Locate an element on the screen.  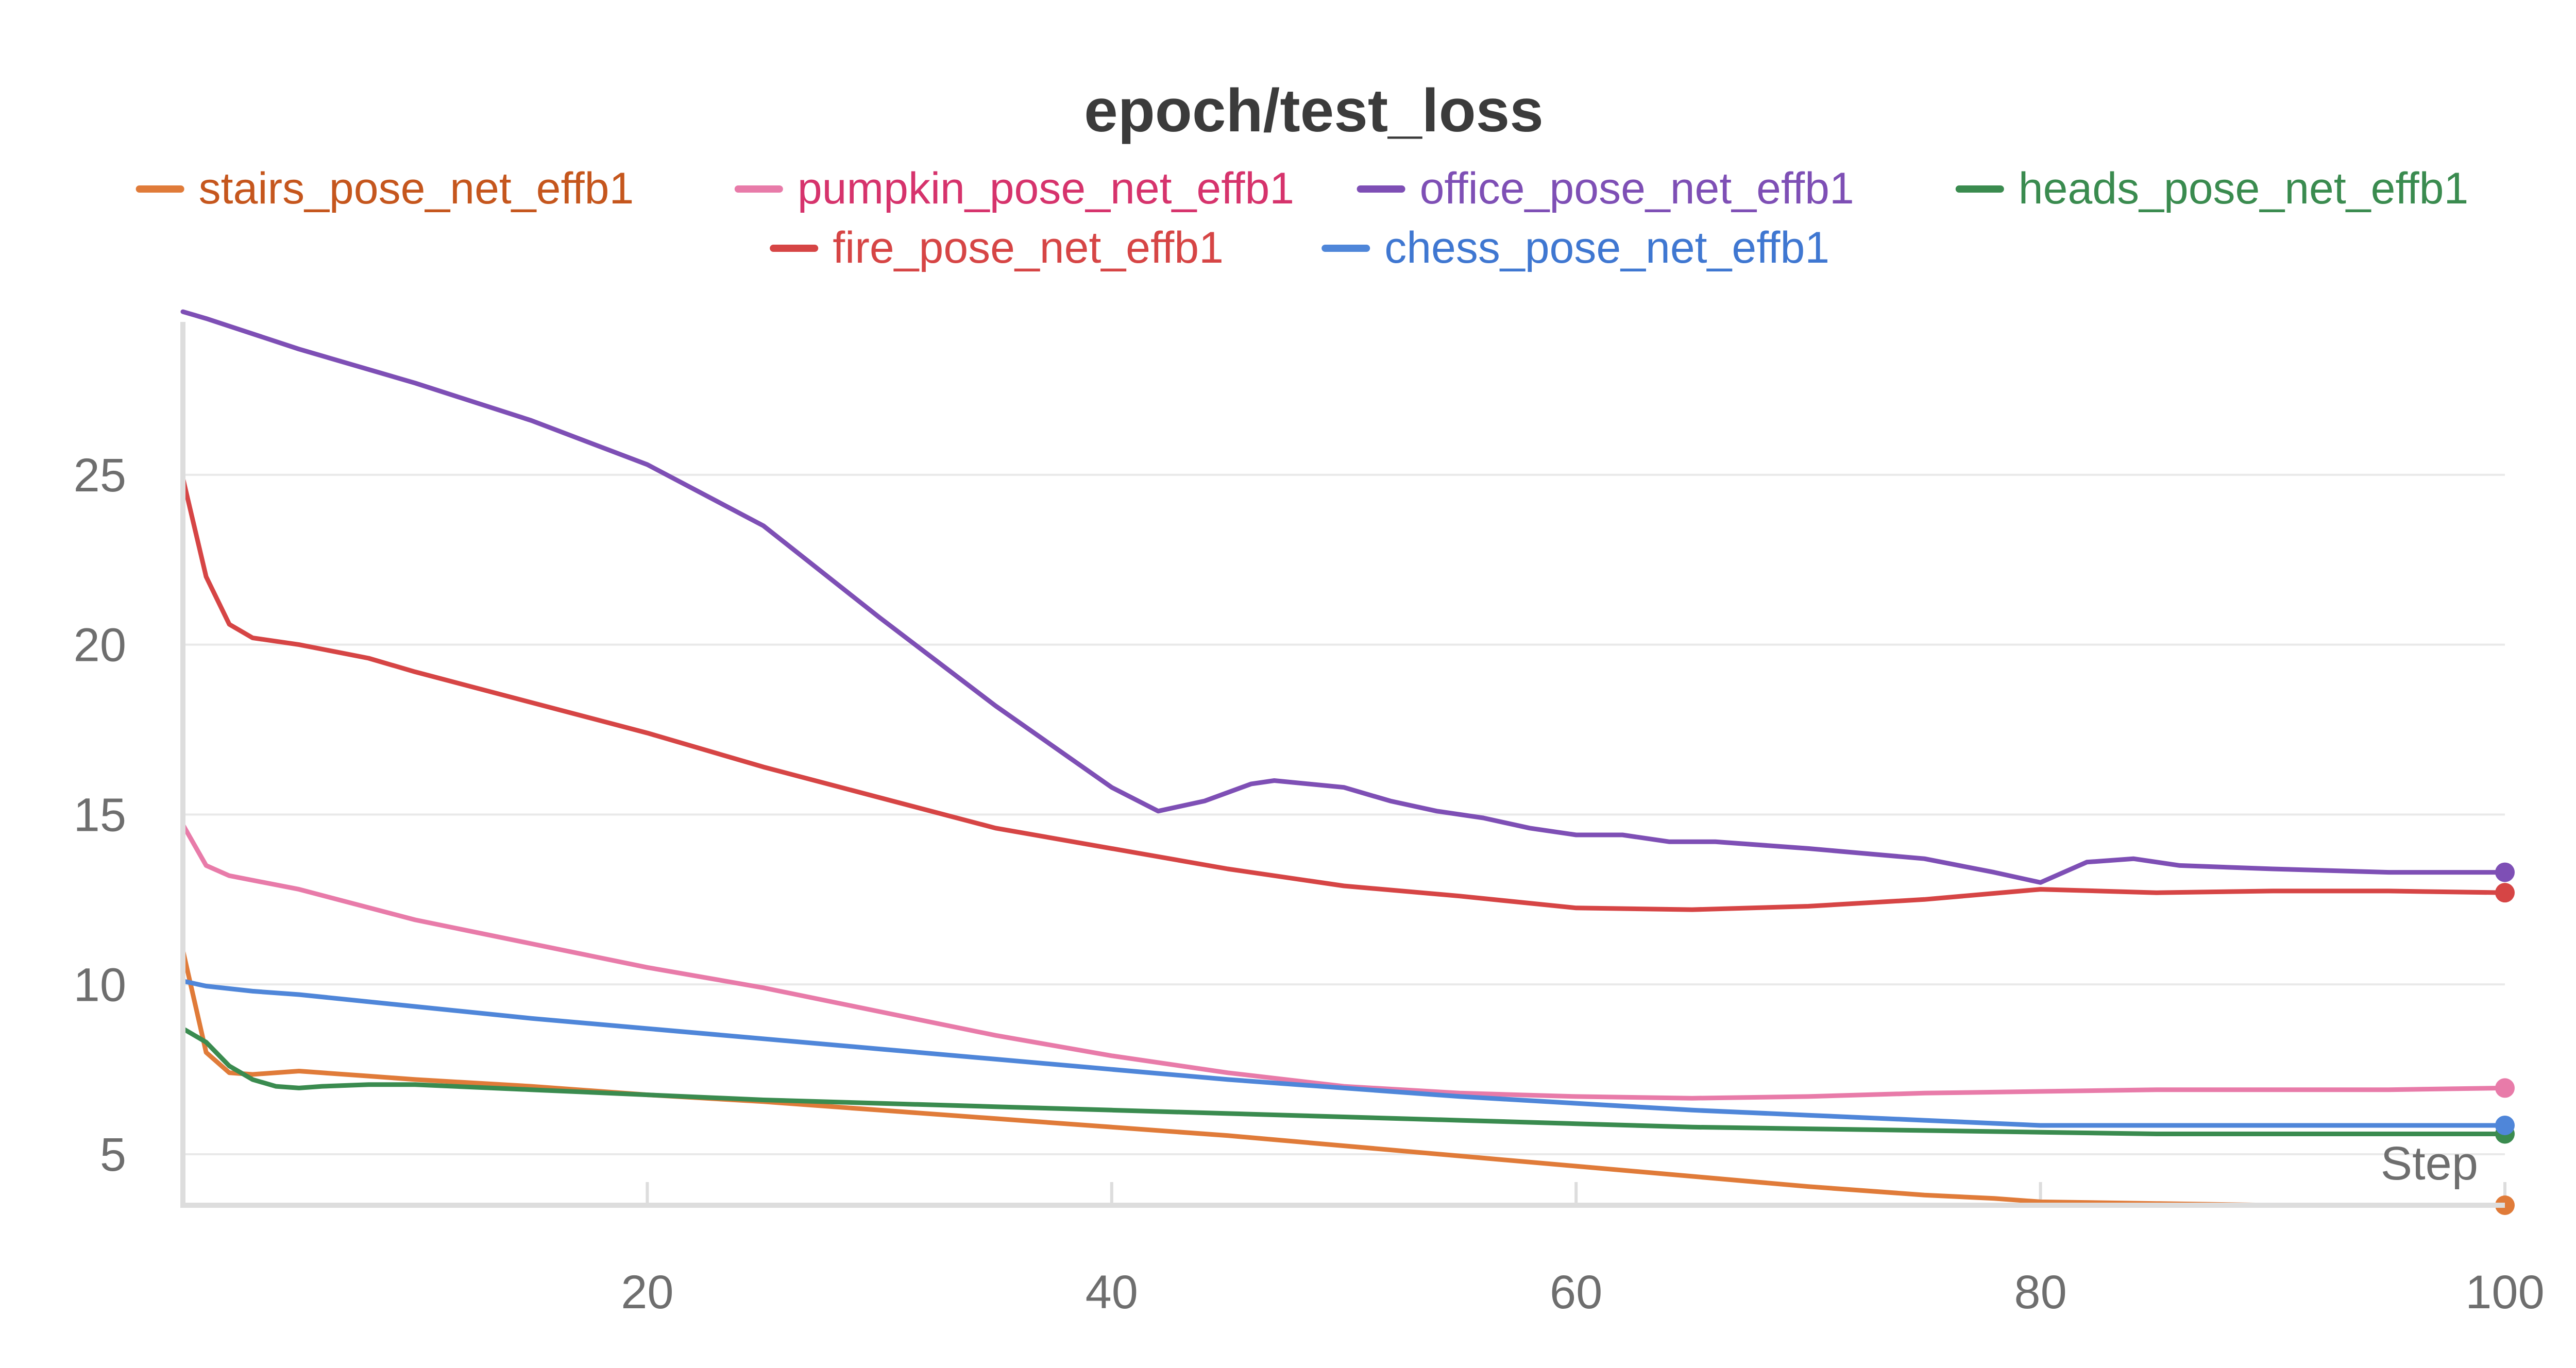
legend-item: heads_pose_net_effb1 is located at coordinates (2212, 188).